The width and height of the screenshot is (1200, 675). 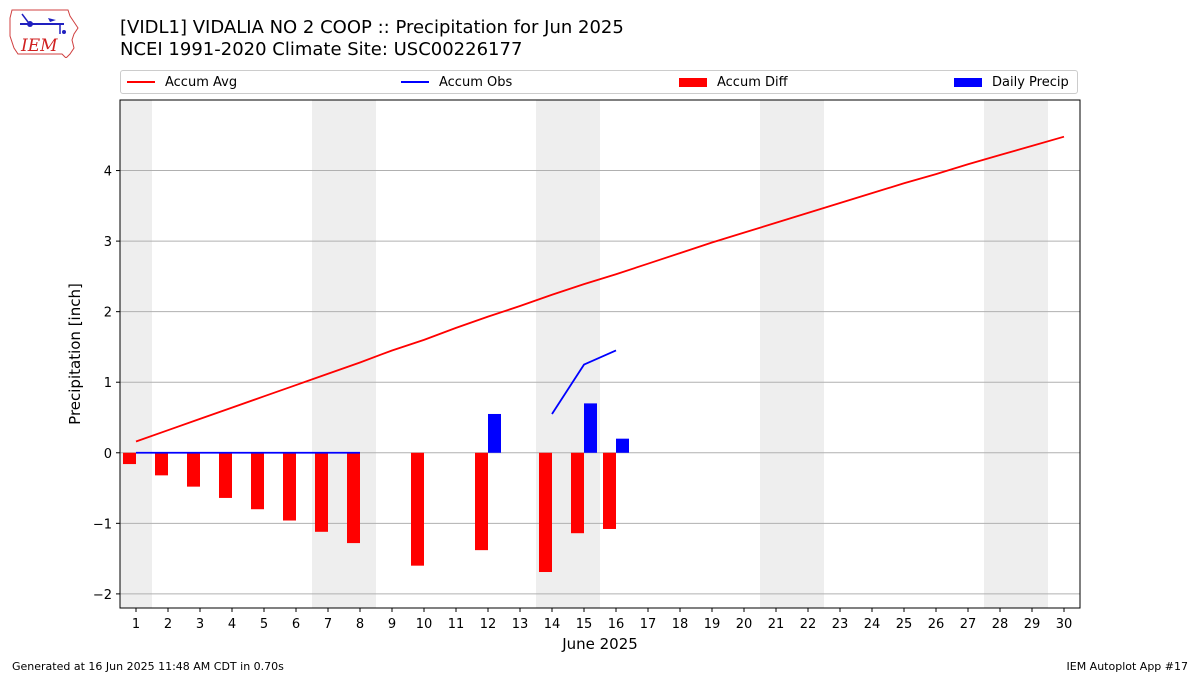 What do you see at coordinates (296, 624) in the screenshot?
I see `x-tick-label: 6` at bounding box center [296, 624].